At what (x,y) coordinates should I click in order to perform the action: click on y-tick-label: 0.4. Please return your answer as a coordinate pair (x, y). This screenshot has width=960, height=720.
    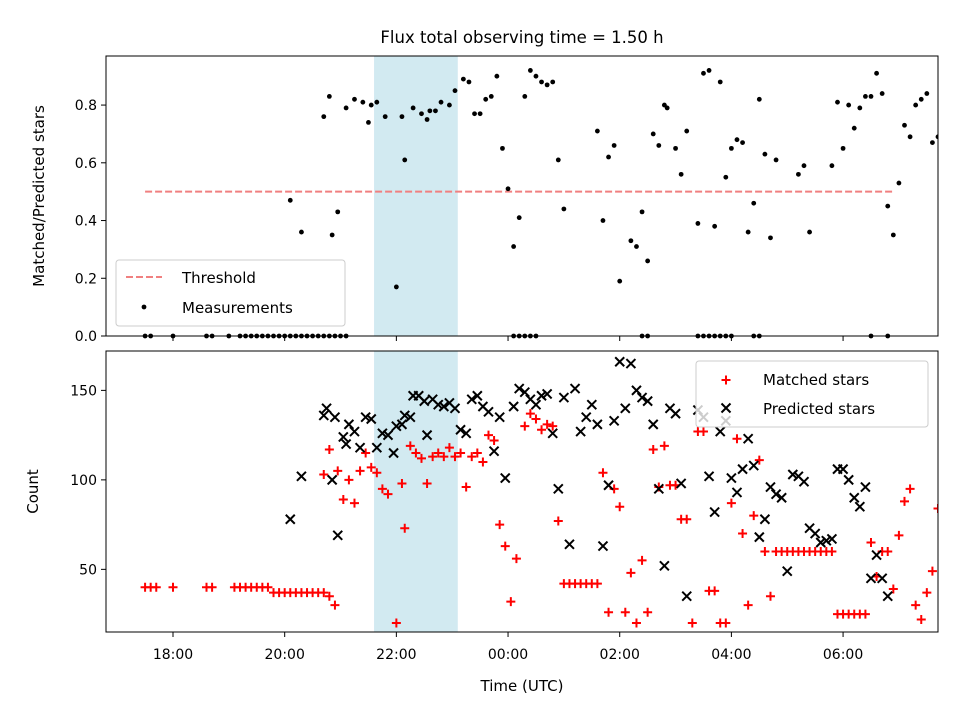
    Looking at the image, I should click on (86, 222).